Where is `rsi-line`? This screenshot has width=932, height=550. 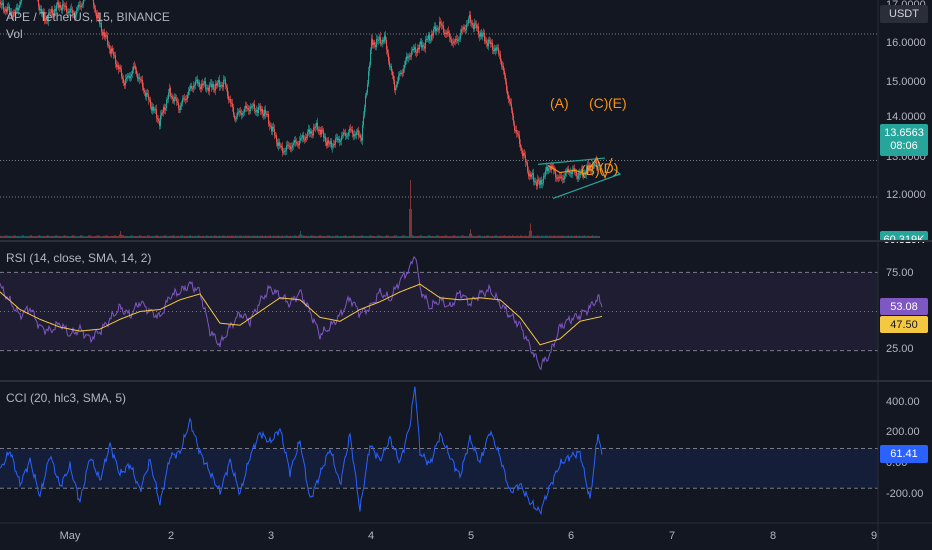 rsi-line is located at coordinates (301, 313).